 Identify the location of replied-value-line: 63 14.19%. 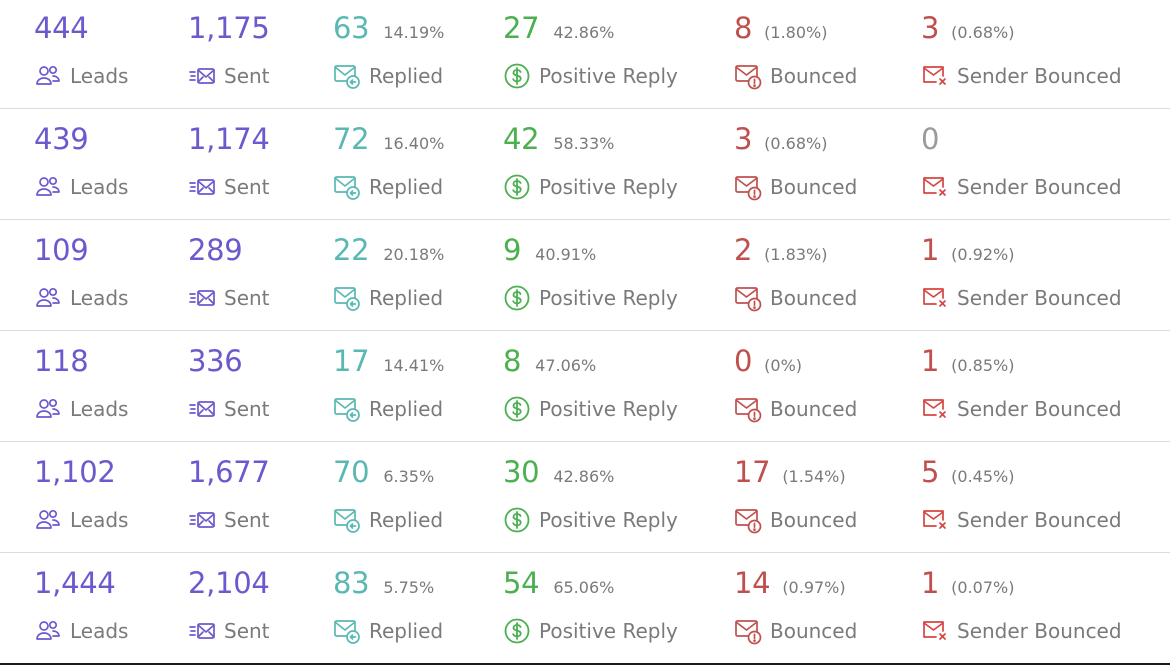
(388, 28).